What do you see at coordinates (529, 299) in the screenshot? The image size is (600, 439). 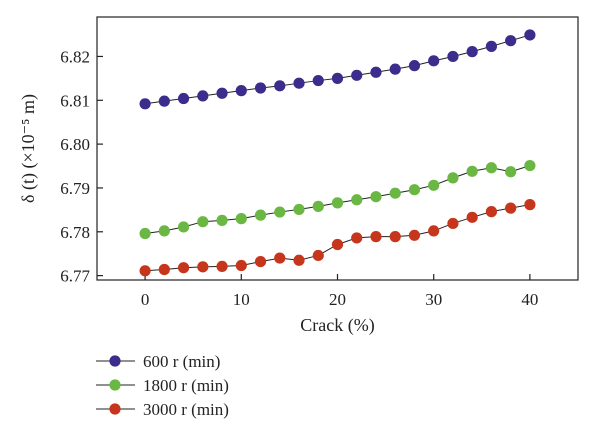 I see `x-tick-label: 40` at bounding box center [529, 299].